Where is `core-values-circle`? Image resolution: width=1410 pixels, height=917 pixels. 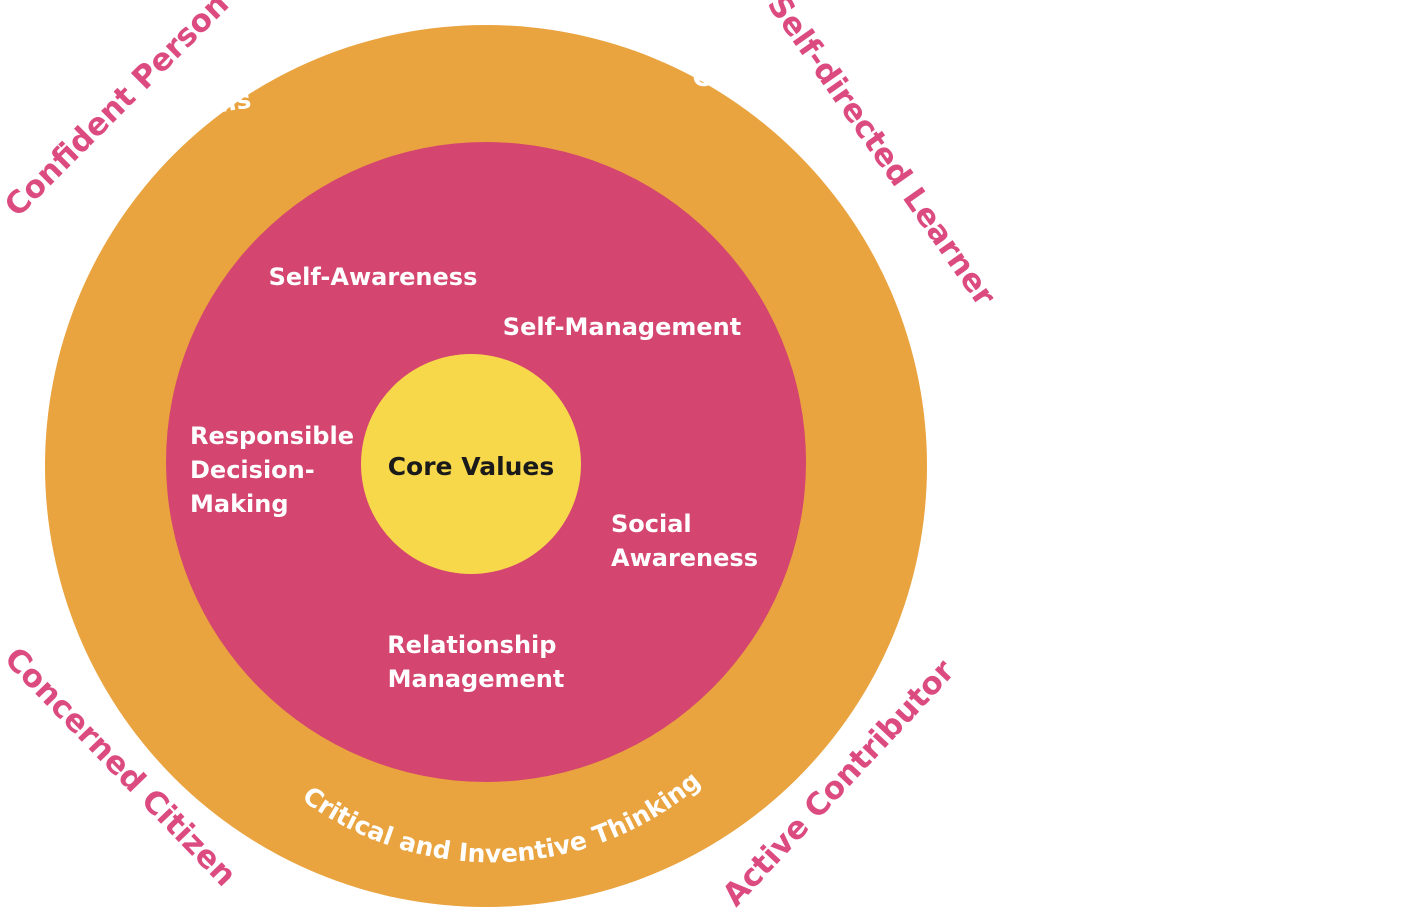 core-values-circle is located at coordinates (471, 464).